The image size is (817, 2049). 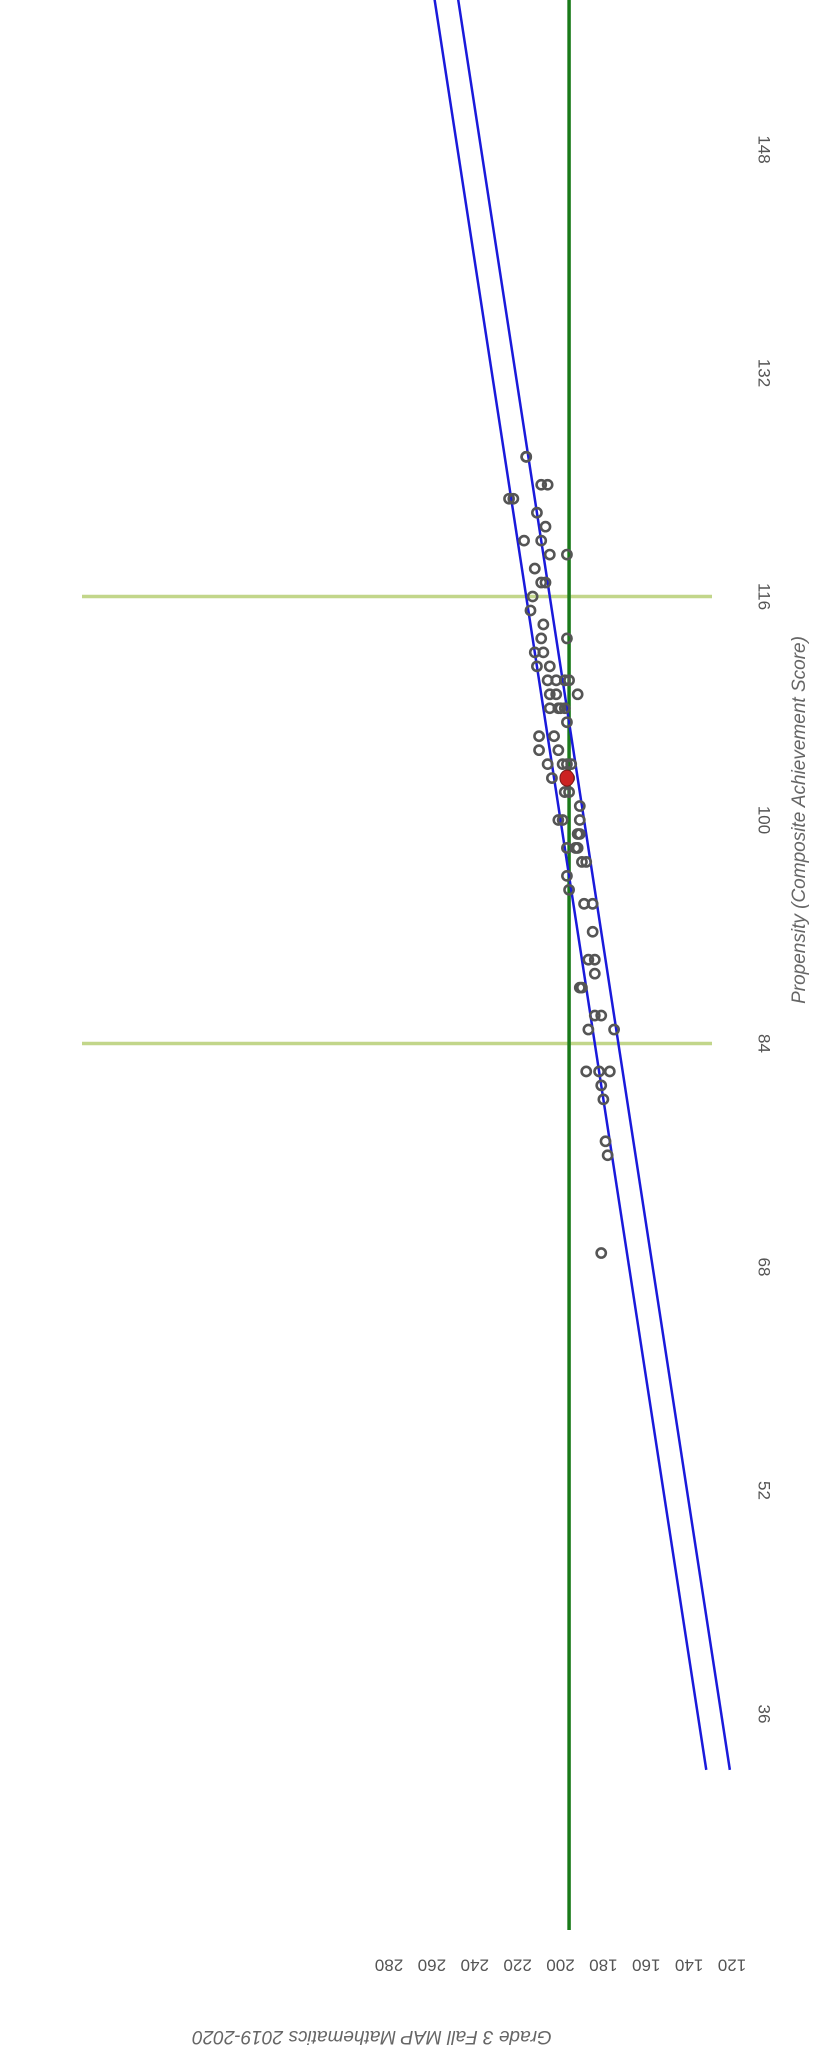 I want to click on y-tick-label-6: 240, so click(x=475, y=1965).